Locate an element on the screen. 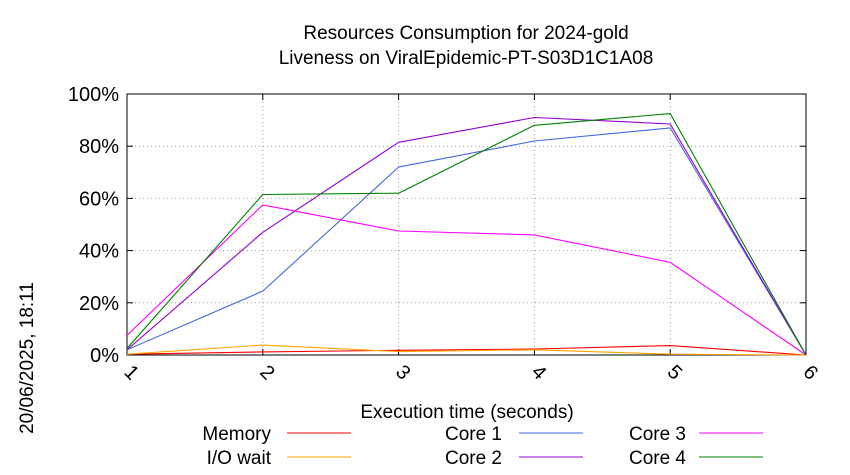 This screenshot has width=850, height=475. legend-label: Core 1 is located at coordinates (473, 434).